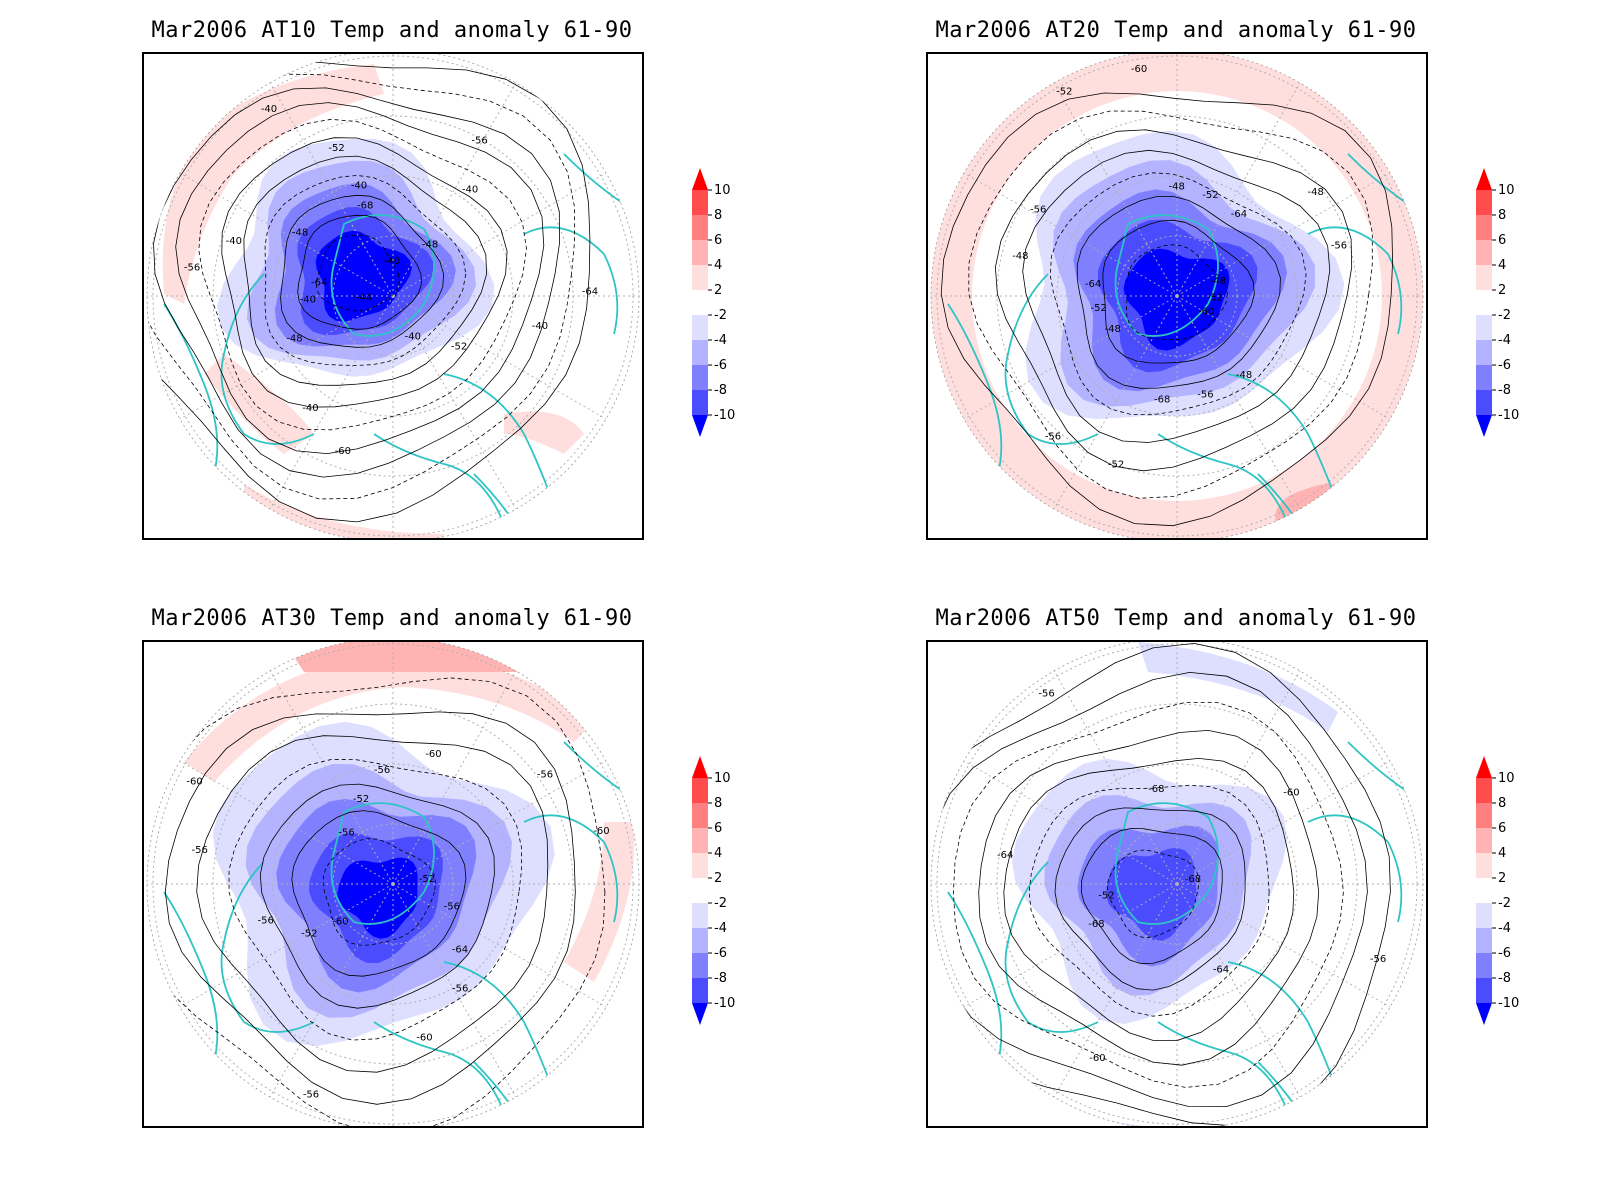 This screenshot has width=1600, height=1200. What do you see at coordinates (1484, 179) in the screenshot?
I see `colorbar-arrow-top` at bounding box center [1484, 179].